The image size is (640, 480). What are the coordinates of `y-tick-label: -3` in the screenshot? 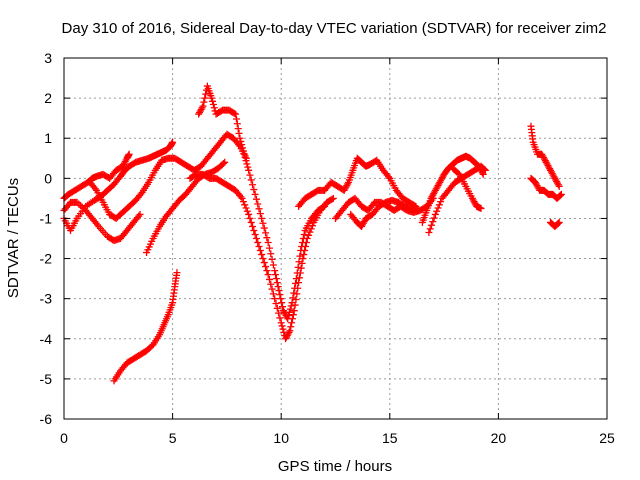 It's located at (46, 299).